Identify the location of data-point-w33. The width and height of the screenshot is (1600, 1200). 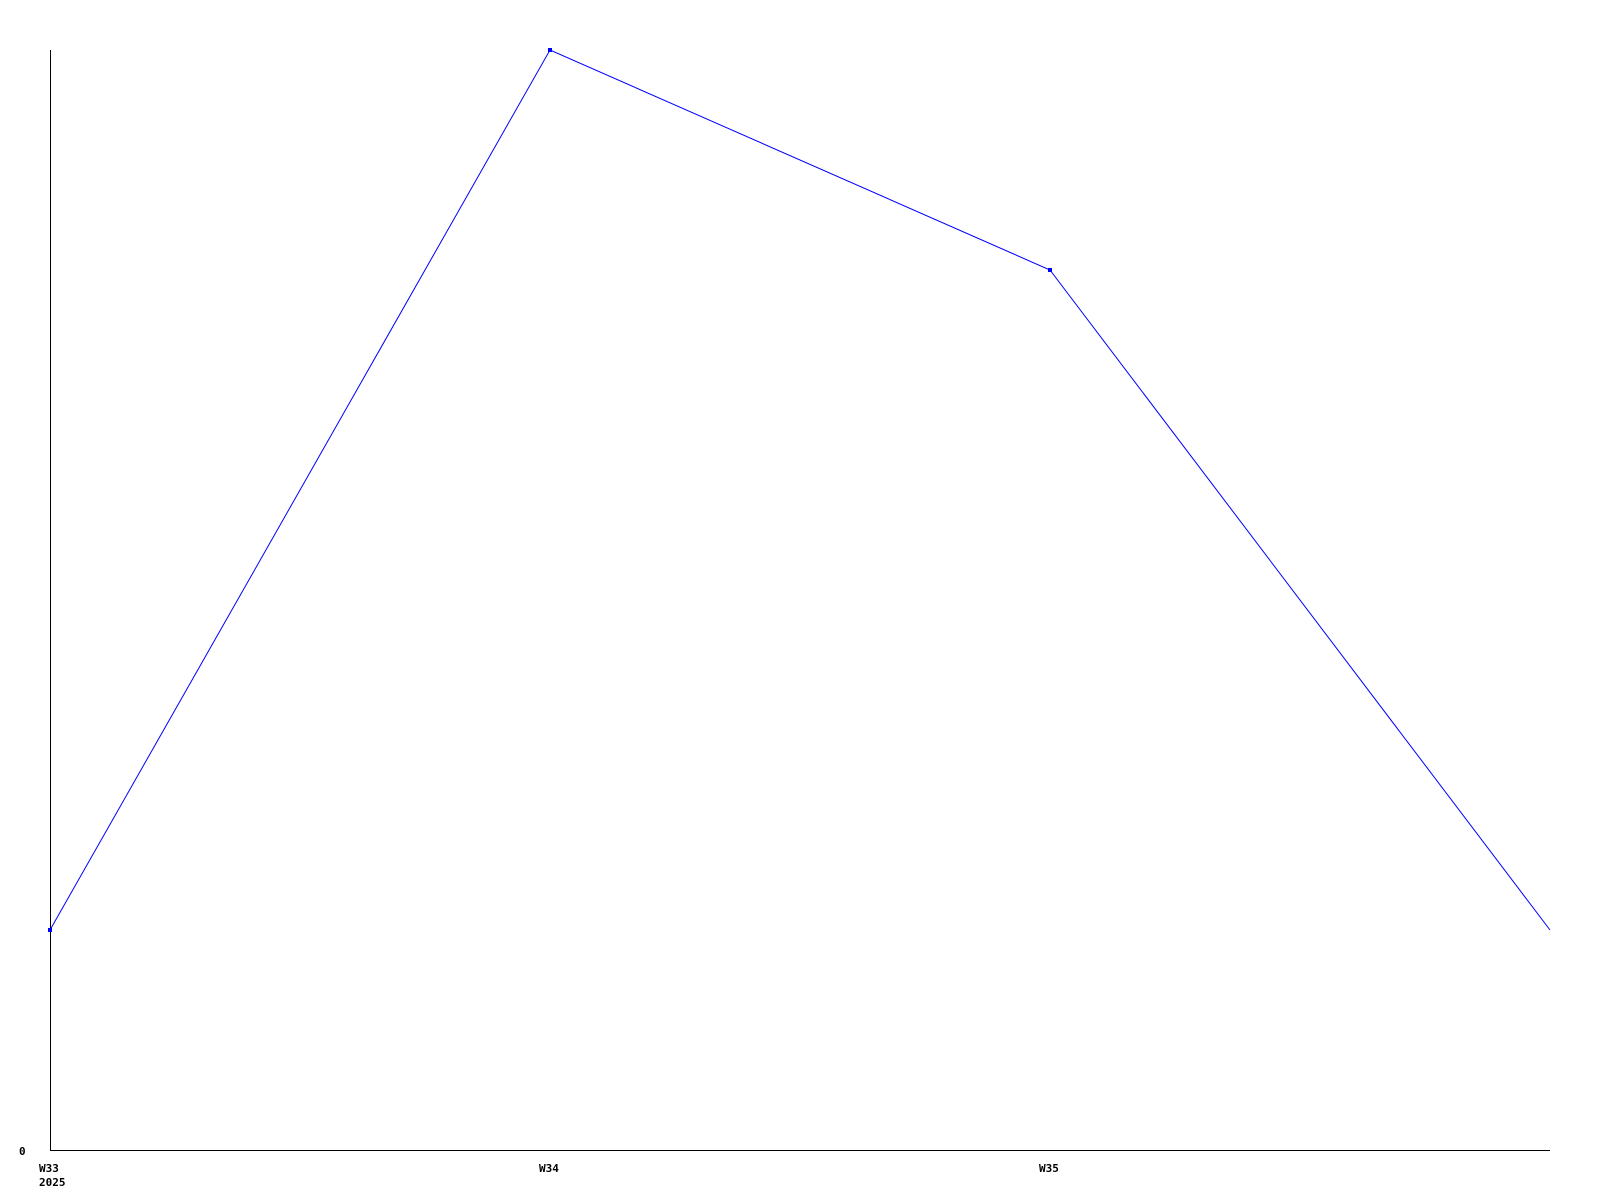
(50, 930).